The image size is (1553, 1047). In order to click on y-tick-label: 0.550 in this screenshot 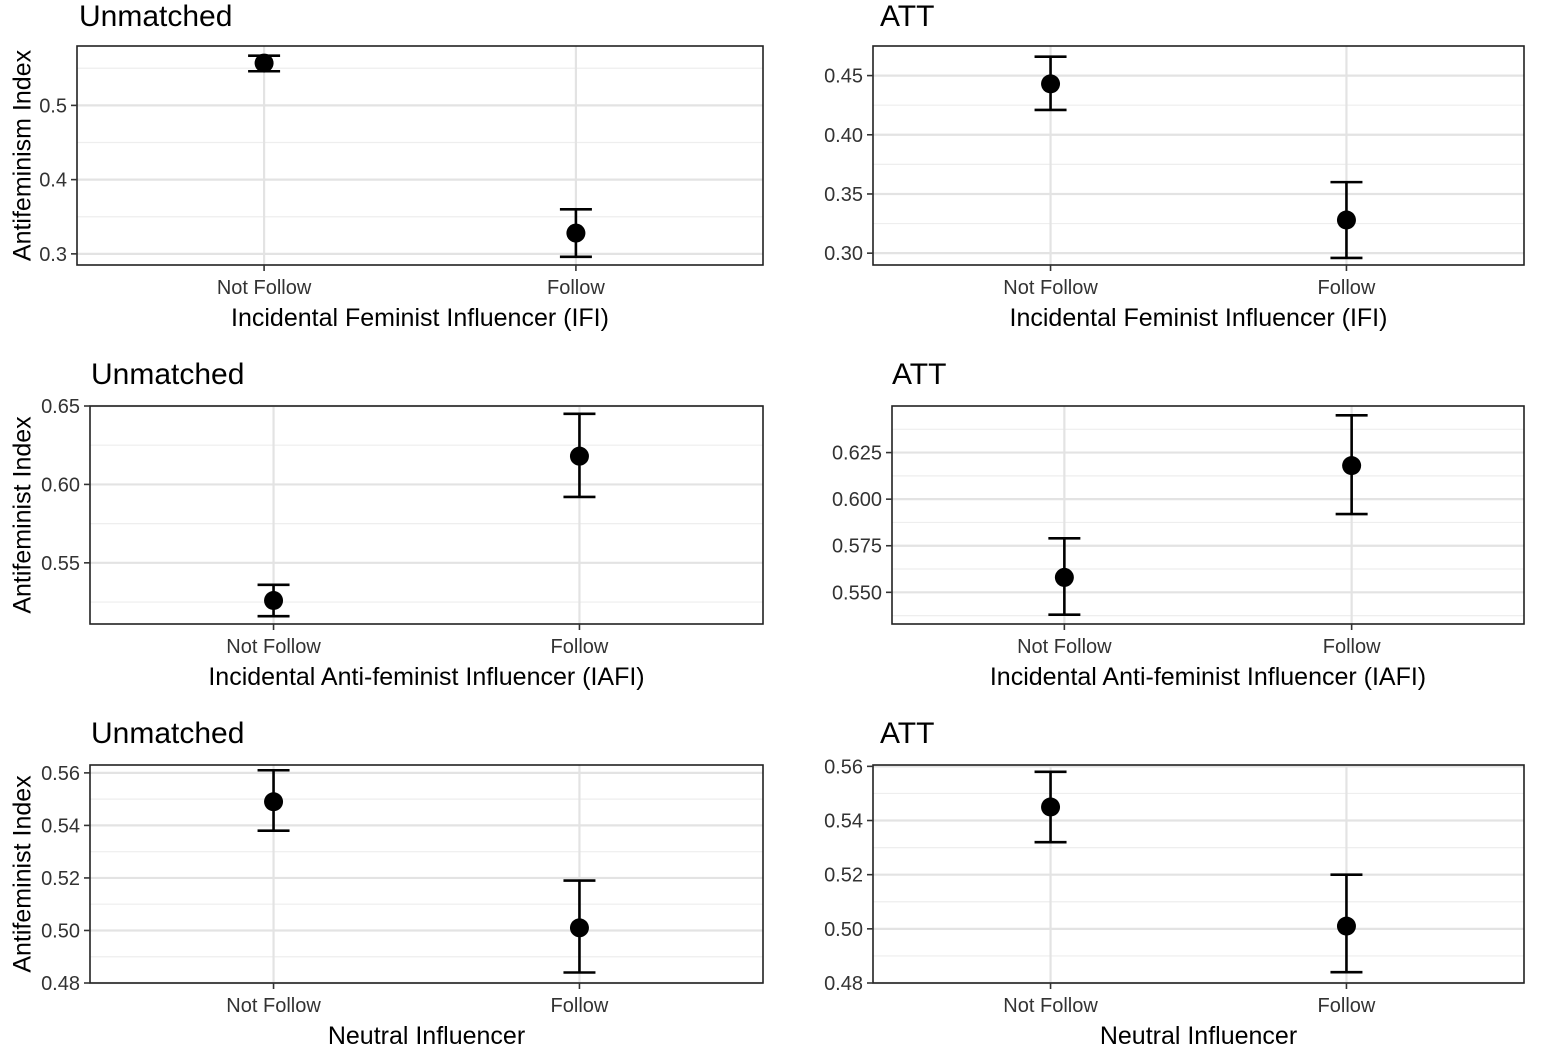, I will do `click(857, 593)`.